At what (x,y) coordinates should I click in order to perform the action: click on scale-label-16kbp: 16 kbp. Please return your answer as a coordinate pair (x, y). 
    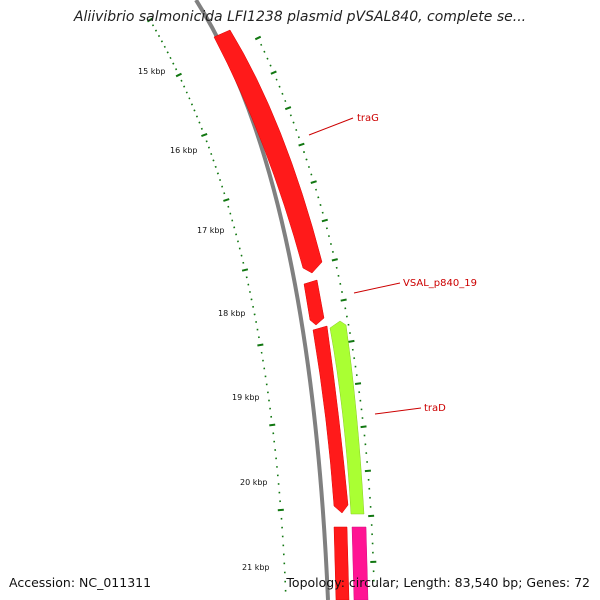
    Looking at the image, I should click on (184, 150).